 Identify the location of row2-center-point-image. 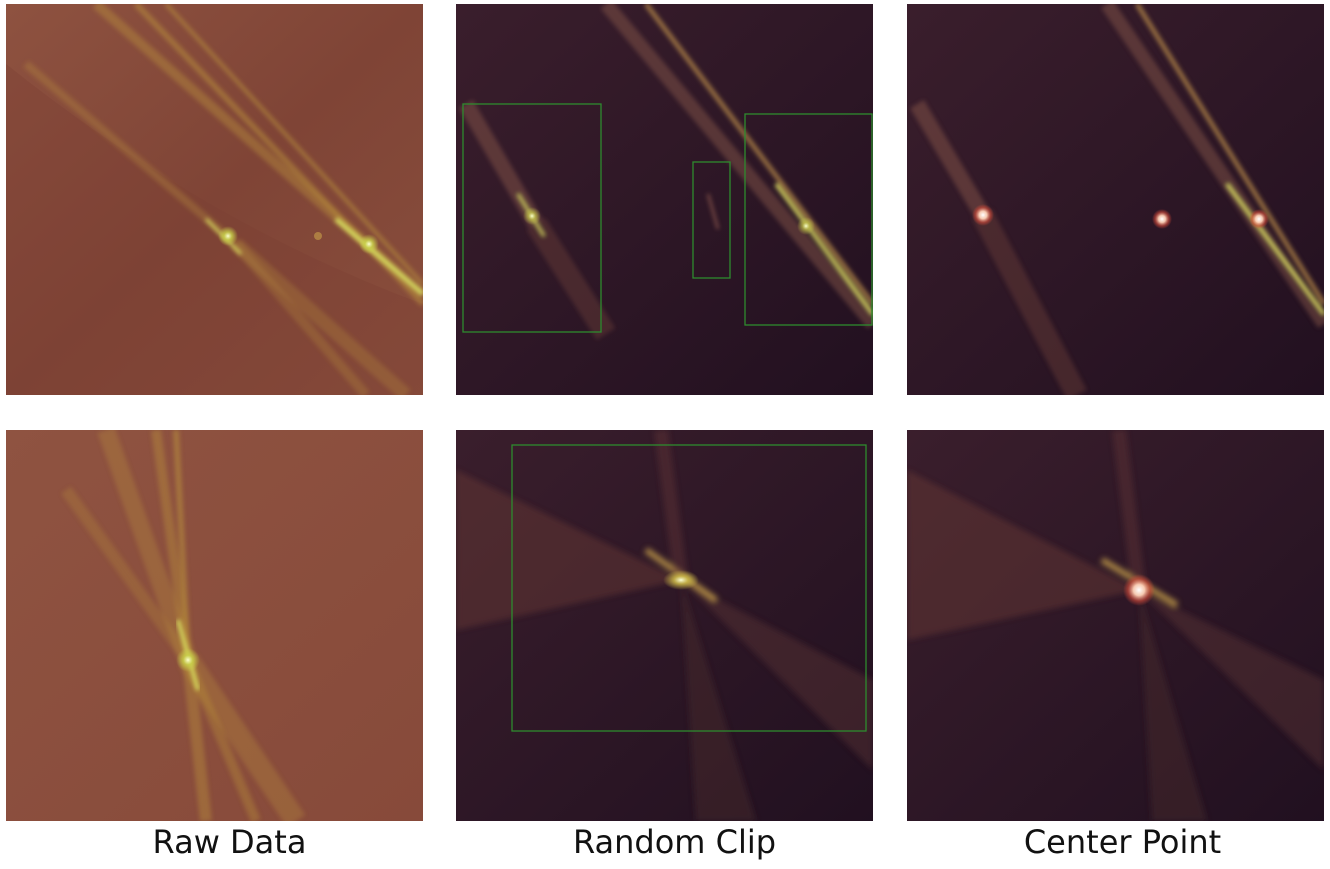
(1115, 625).